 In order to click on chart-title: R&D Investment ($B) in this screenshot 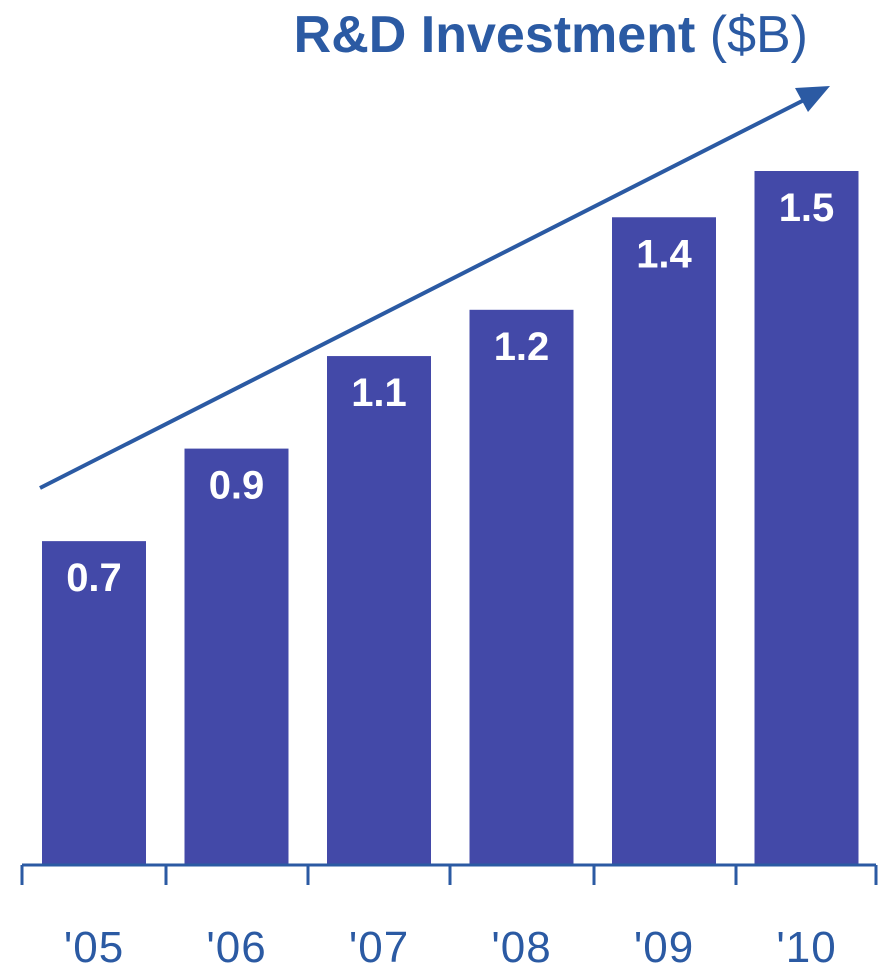, I will do `click(439, 35)`.